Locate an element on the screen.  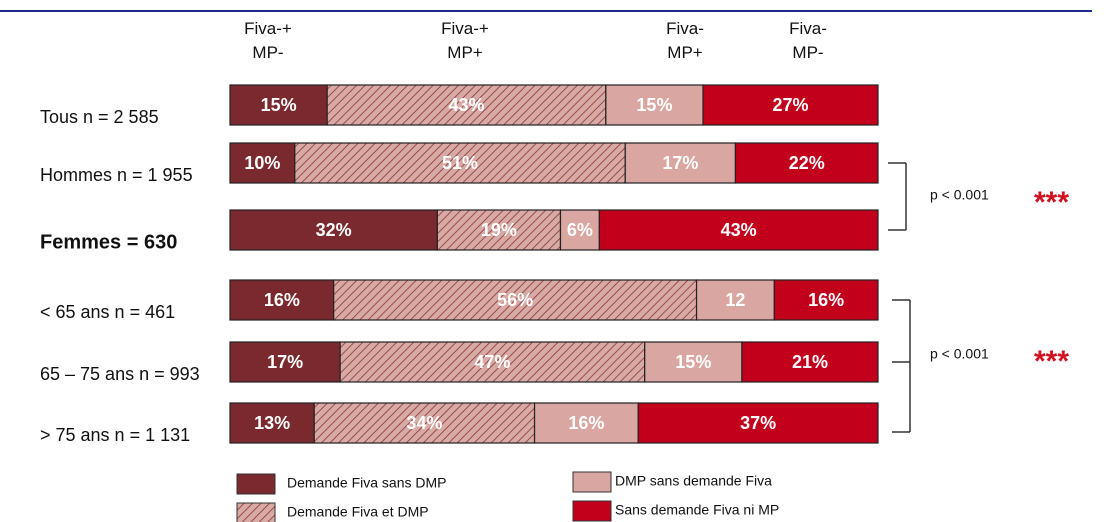
value-label: 6% is located at coordinates (580, 230).